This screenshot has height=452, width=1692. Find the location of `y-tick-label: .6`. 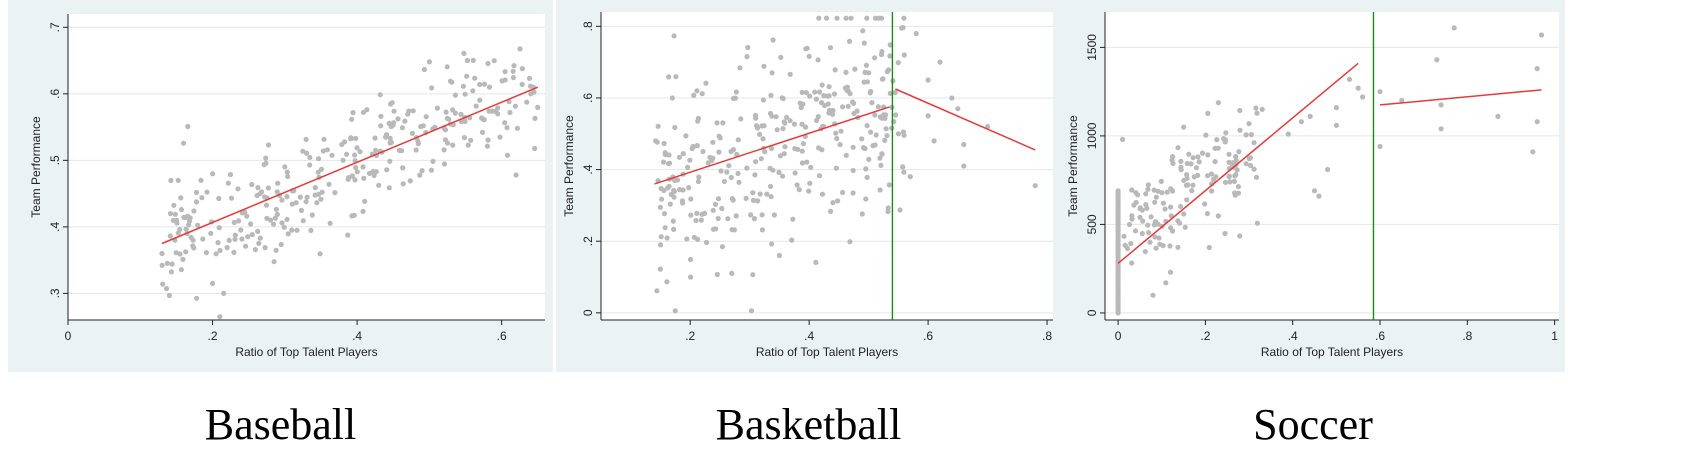

y-tick-label: .6 is located at coordinates (588, 98).